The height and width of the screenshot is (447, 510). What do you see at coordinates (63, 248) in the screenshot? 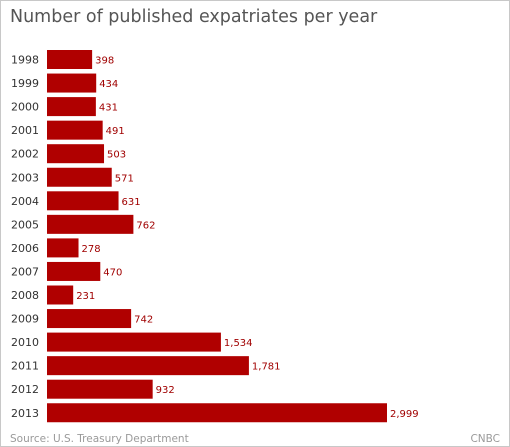
I see `bar-2006` at bounding box center [63, 248].